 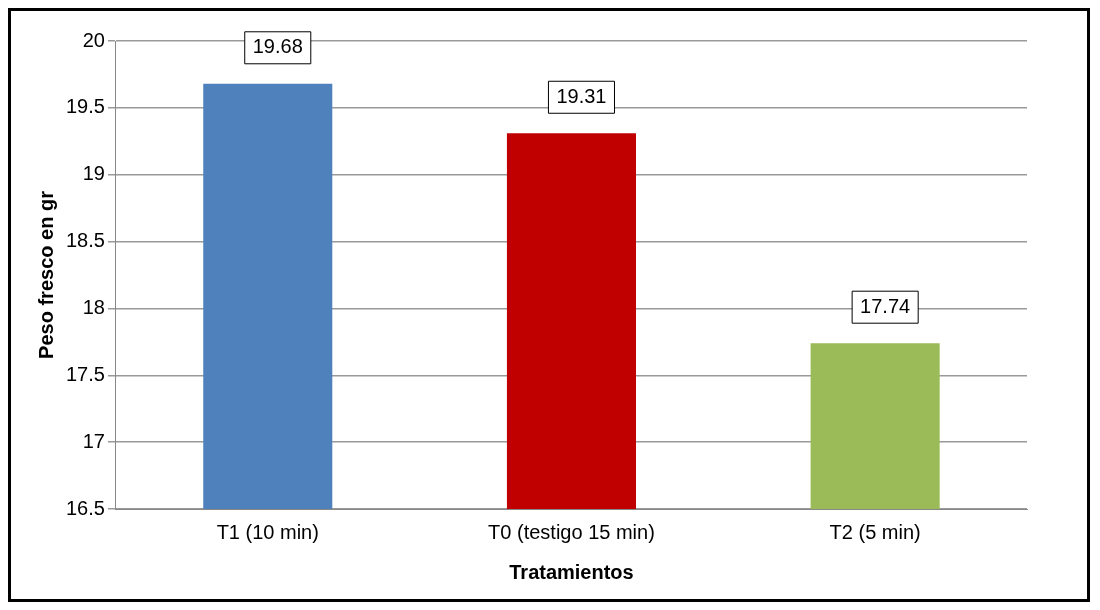 I want to click on data-label: 17.74, so click(x=885, y=305).